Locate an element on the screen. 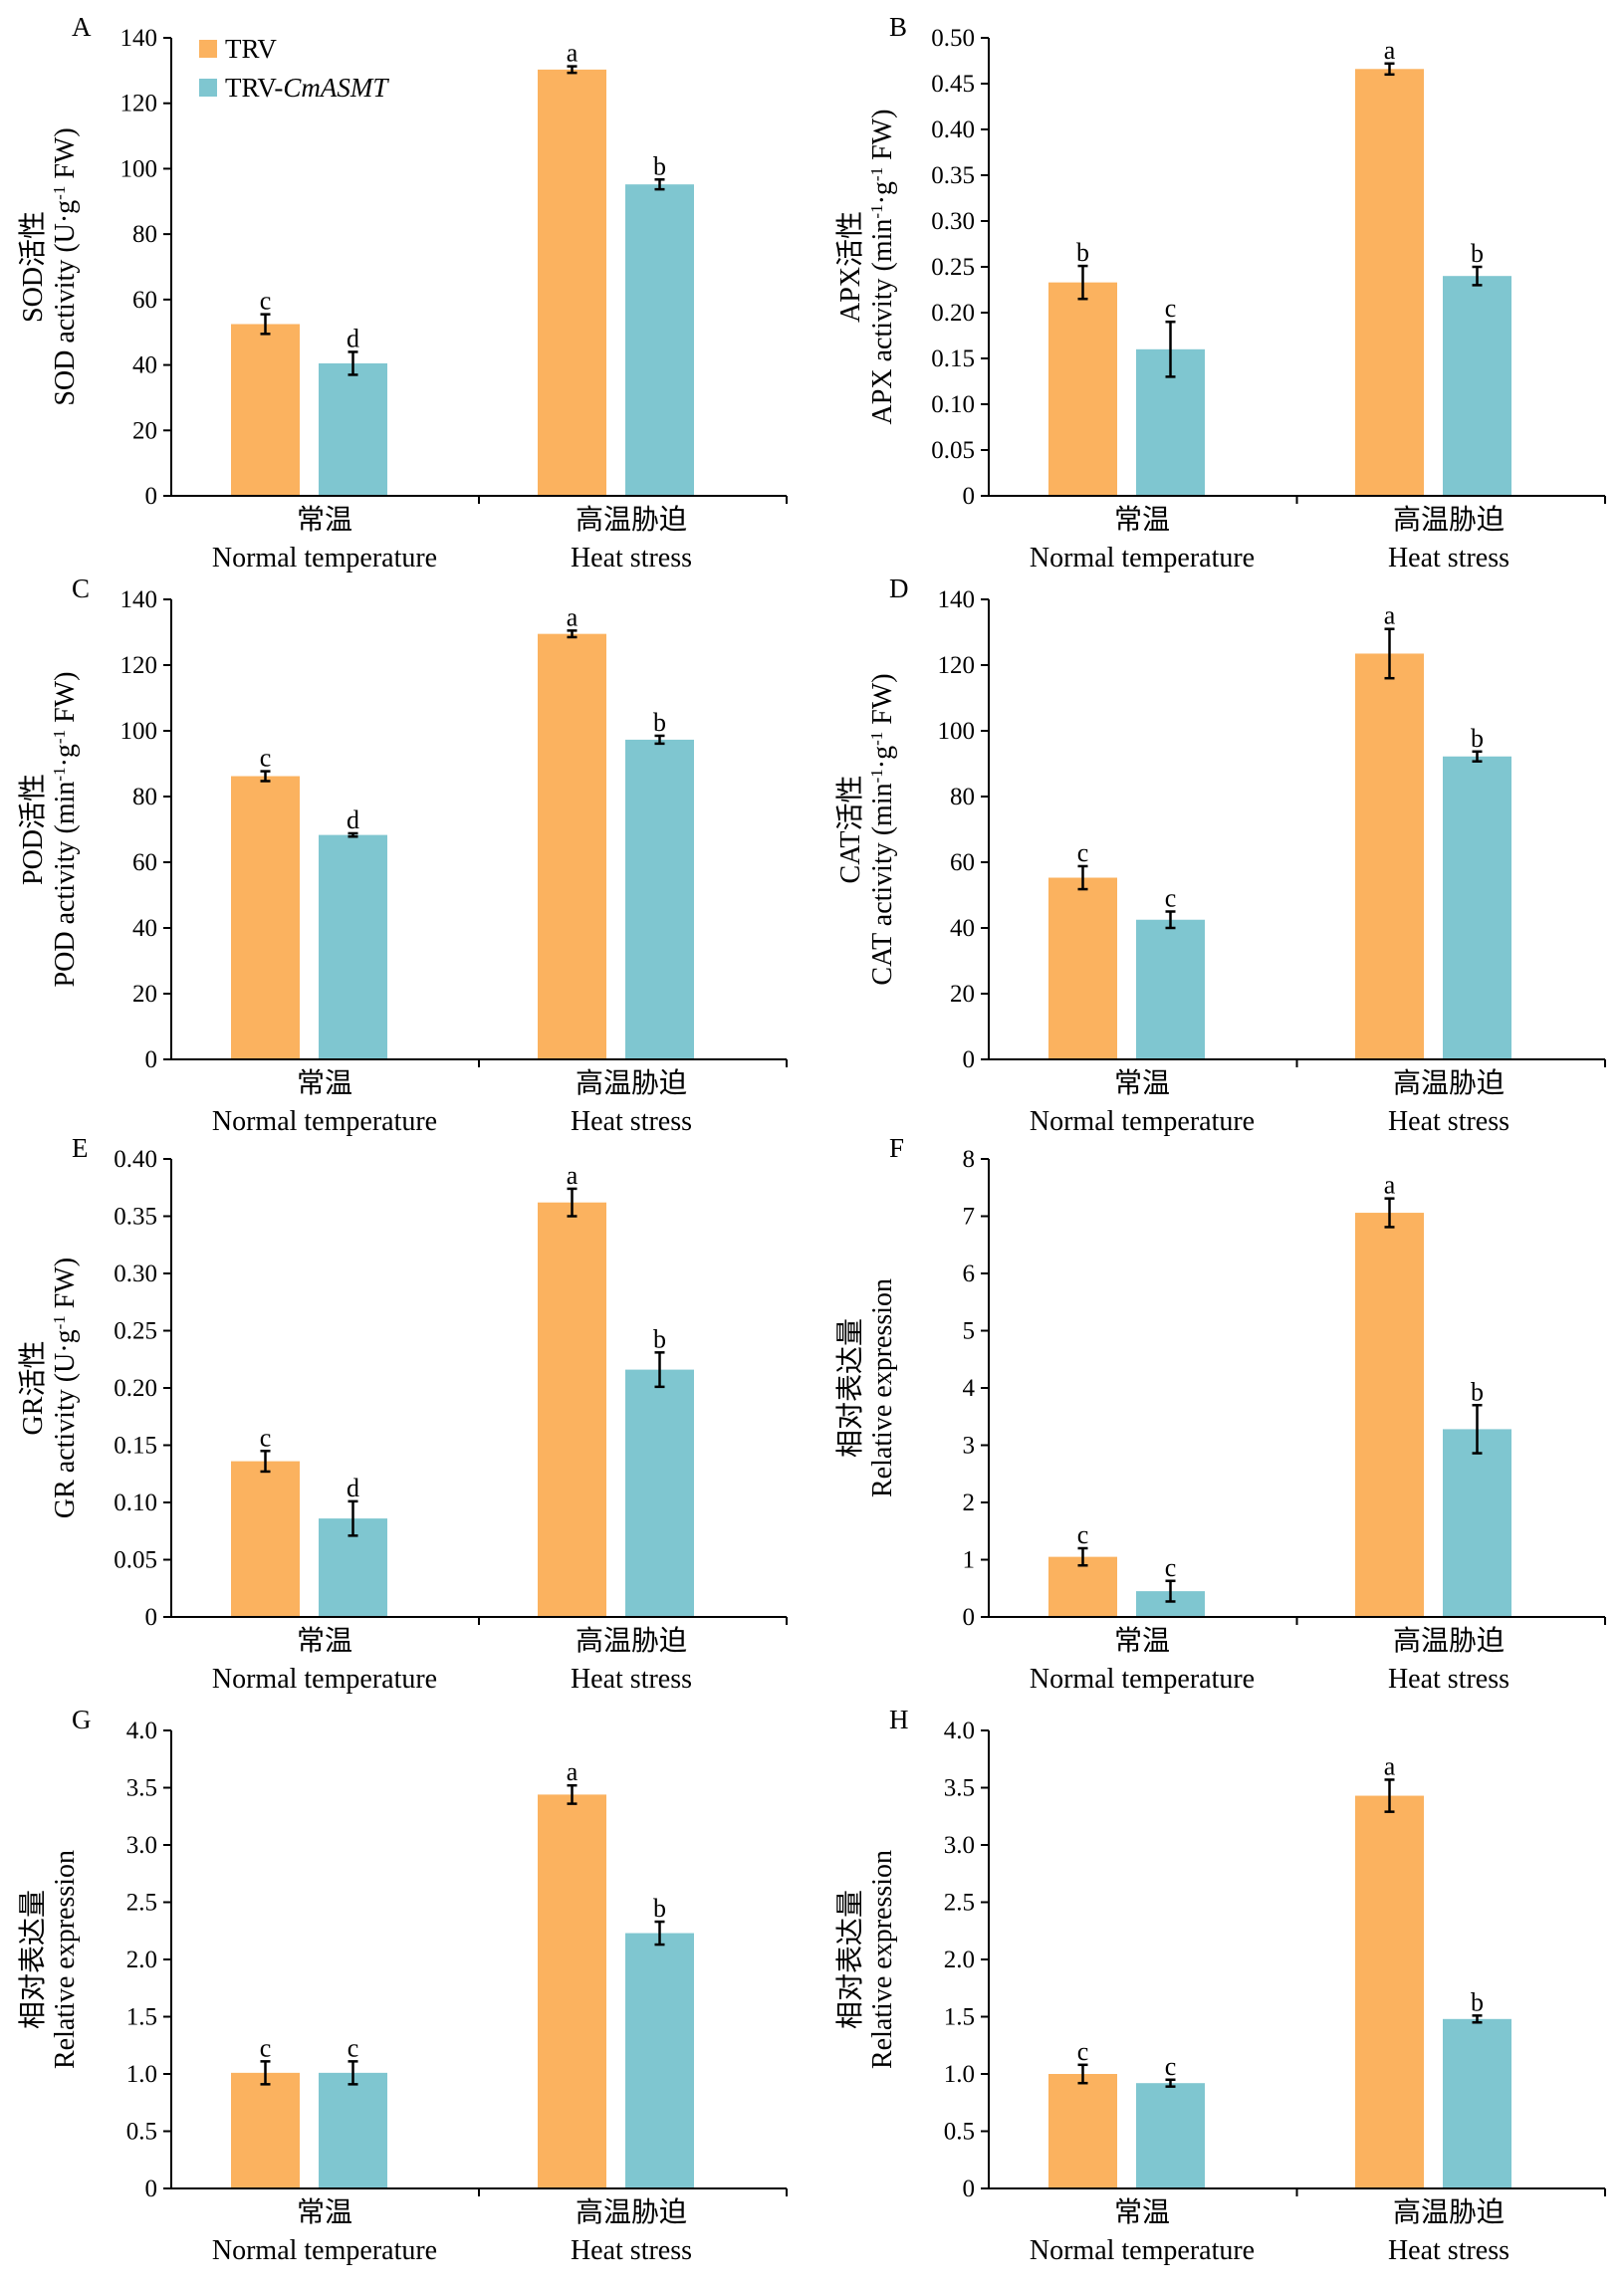  y-axis-label-cn: POD活性 is located at coordinates (33, 829).